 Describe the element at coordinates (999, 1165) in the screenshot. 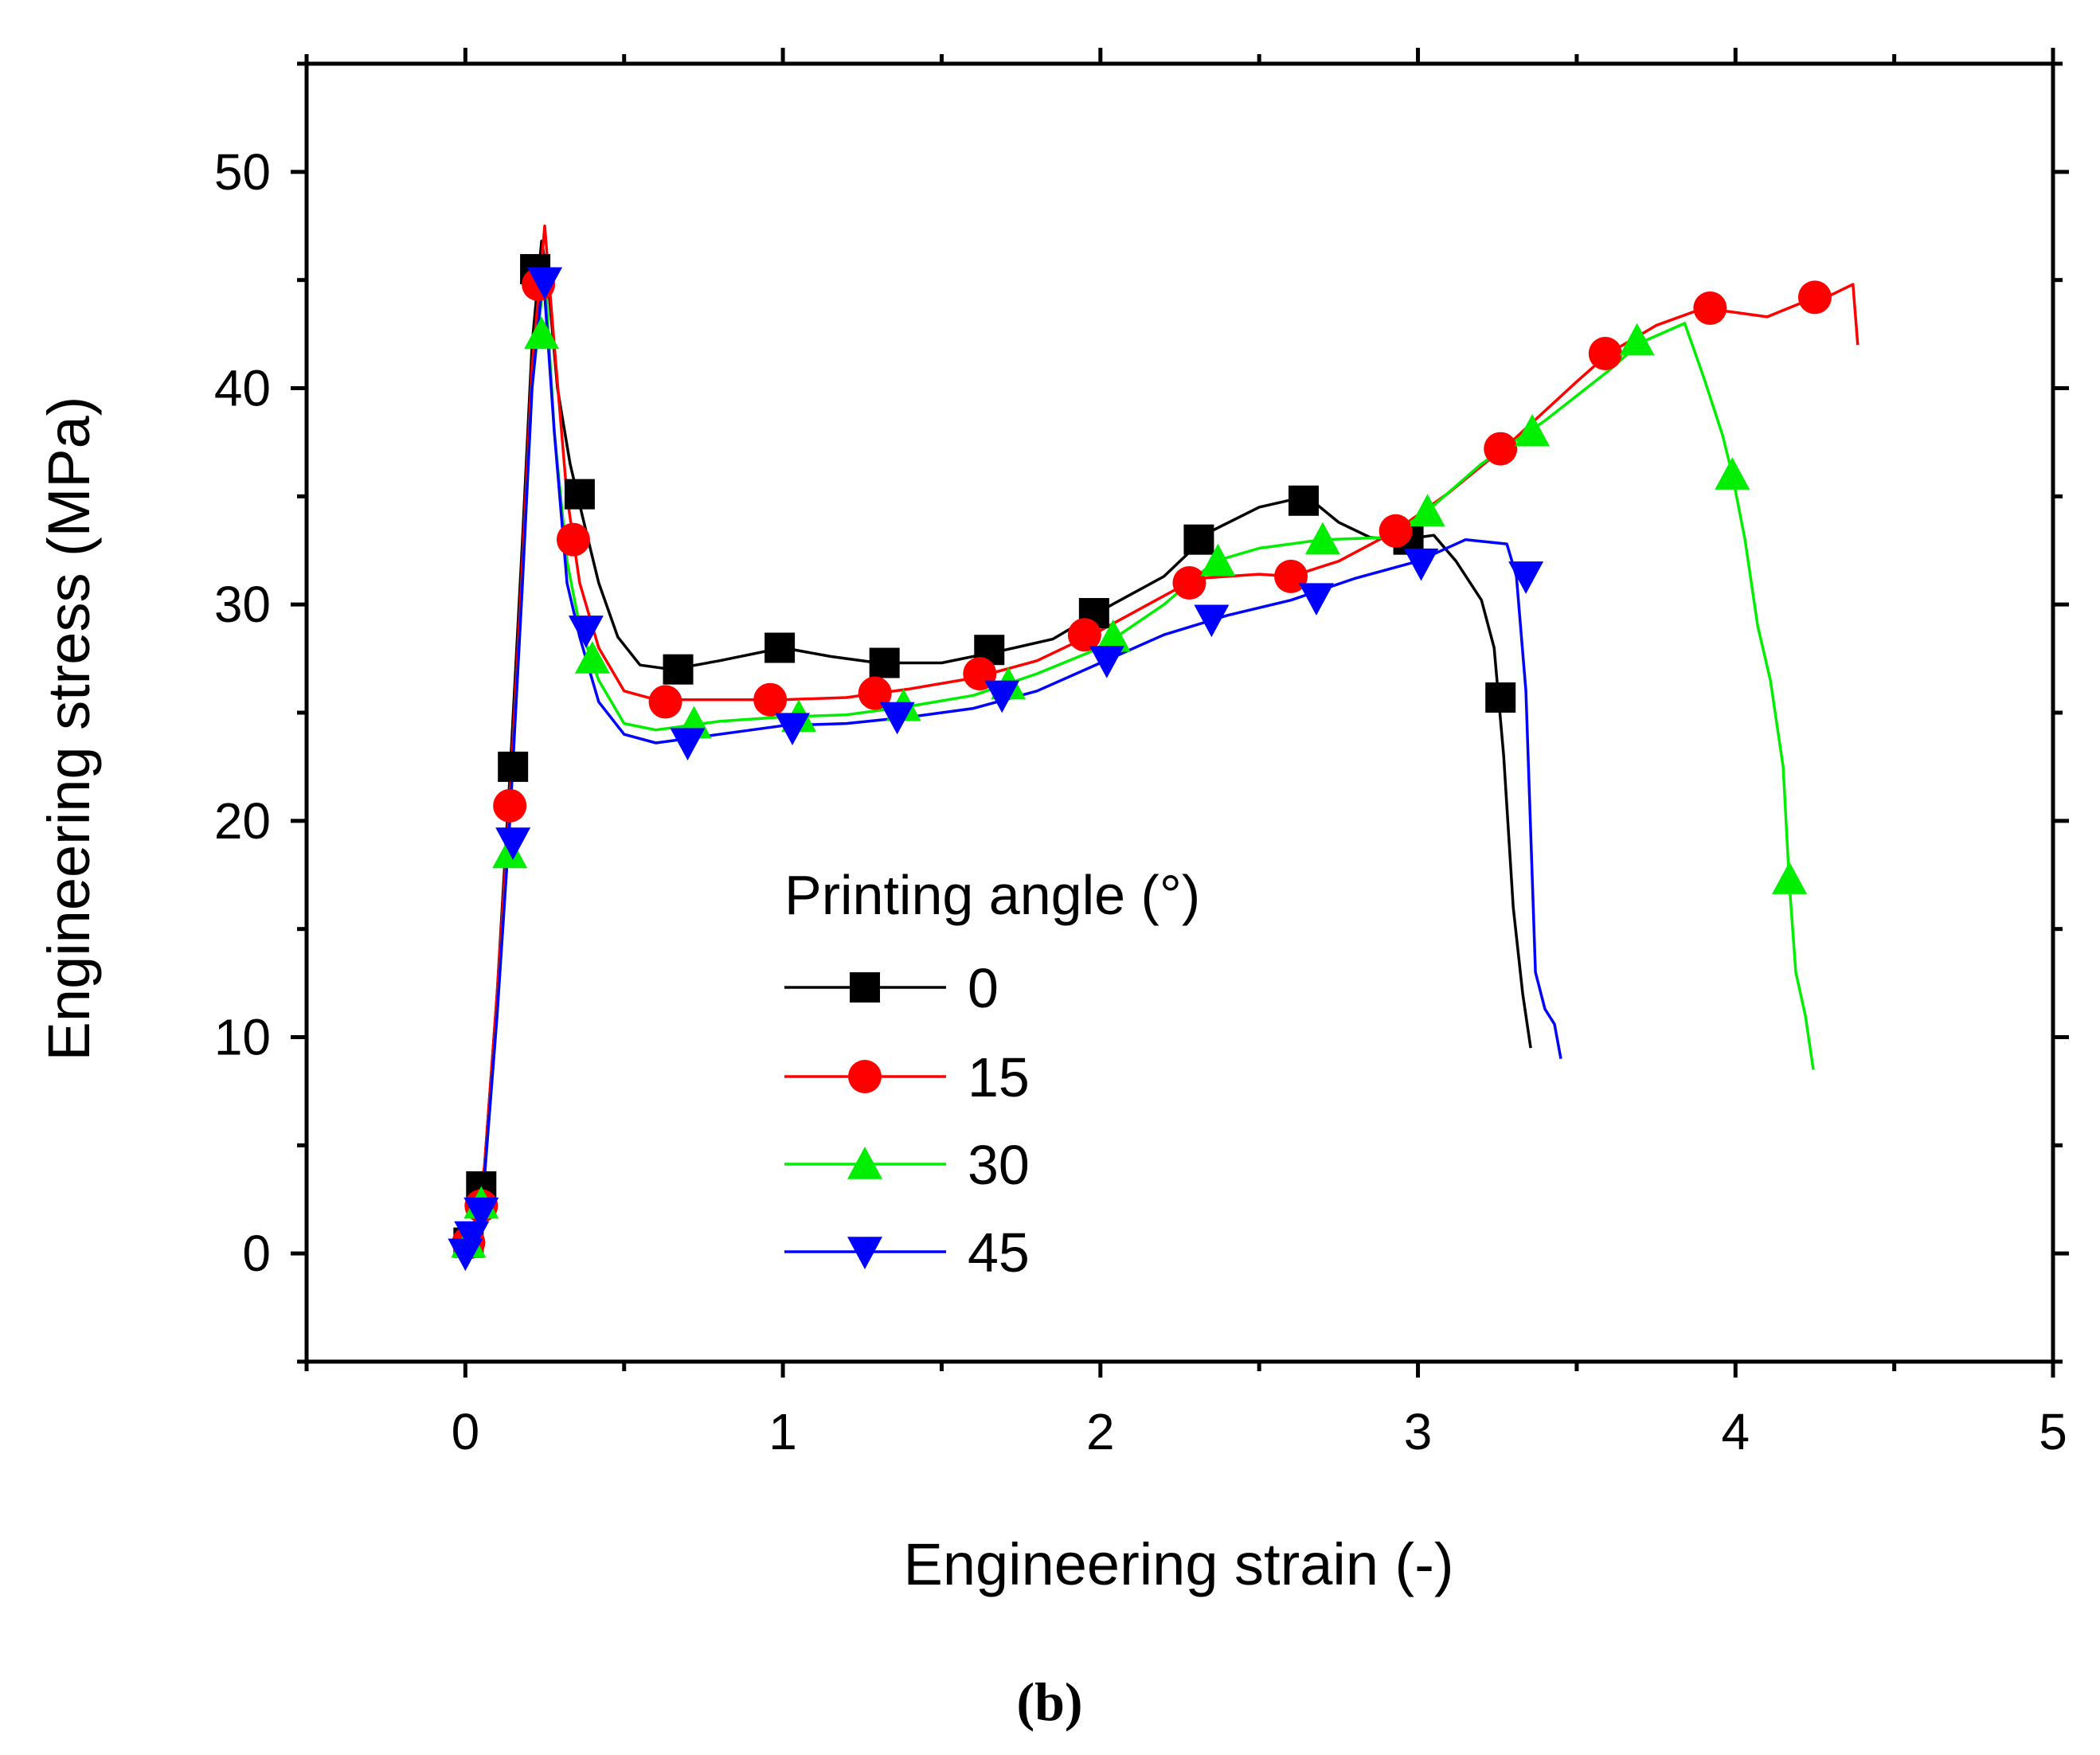

I see `legend-label-30: 30` at that location.